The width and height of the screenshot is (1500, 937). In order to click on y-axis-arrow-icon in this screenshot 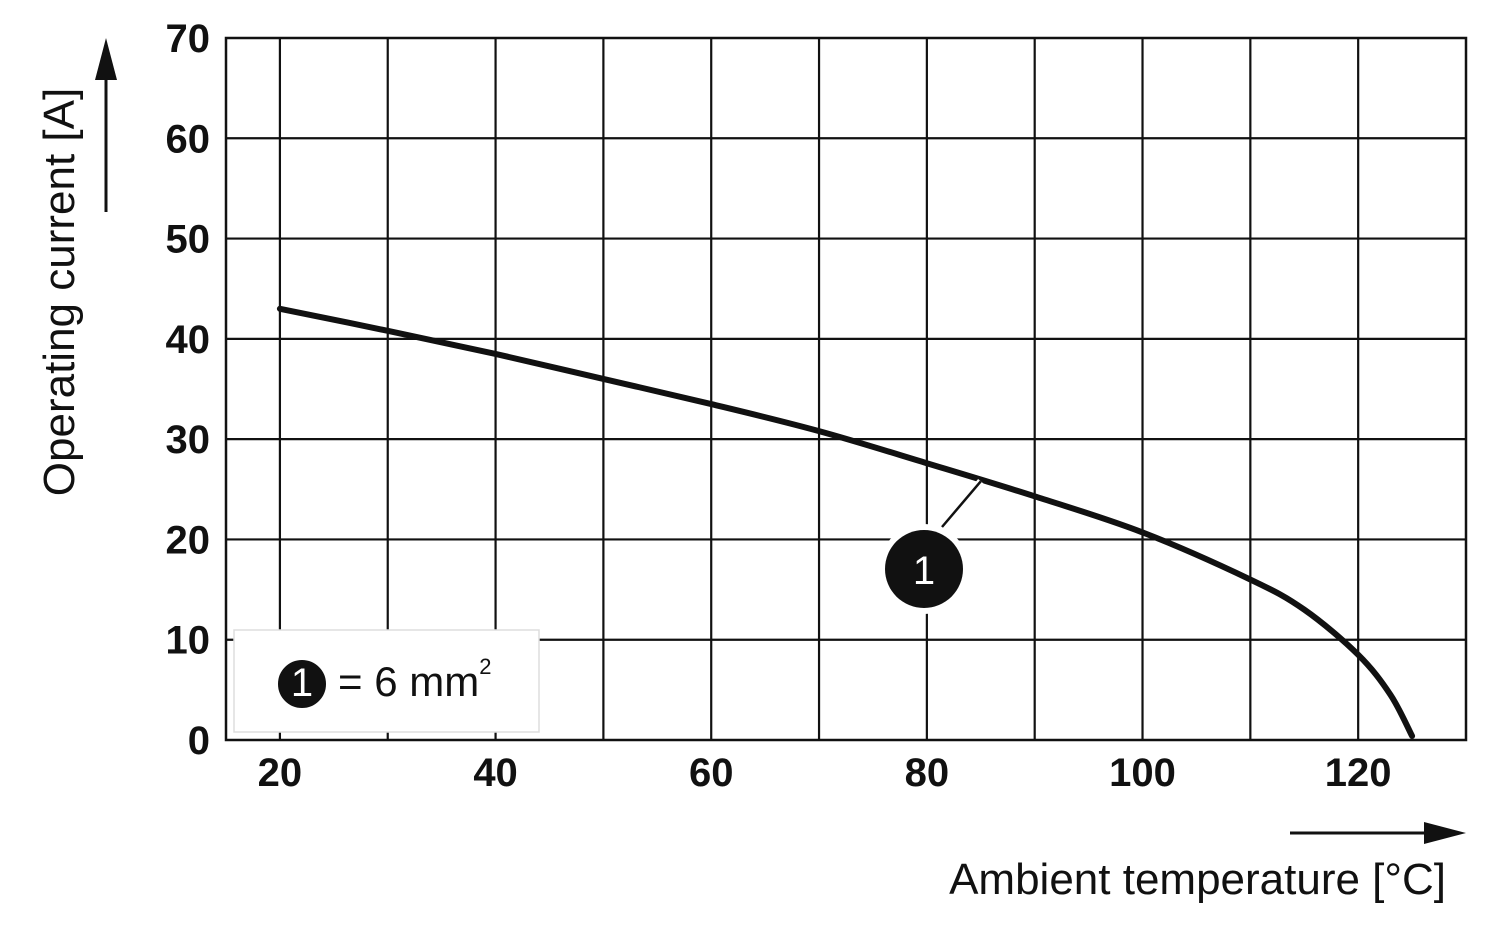, I will do `click(106, 59)`.